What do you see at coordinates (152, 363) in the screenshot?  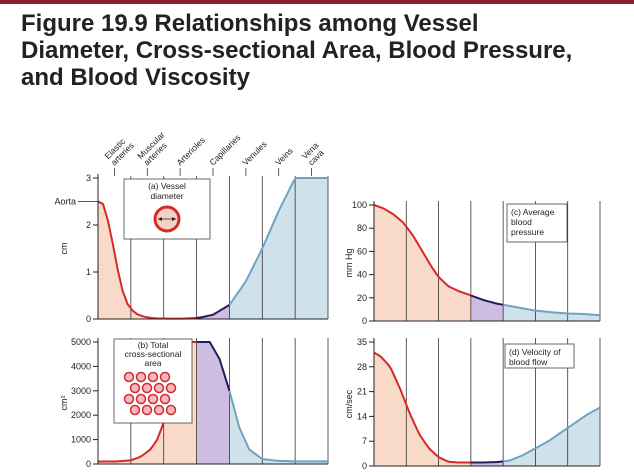 I see `panel-title-line: area` at bounding box center [152, 363].